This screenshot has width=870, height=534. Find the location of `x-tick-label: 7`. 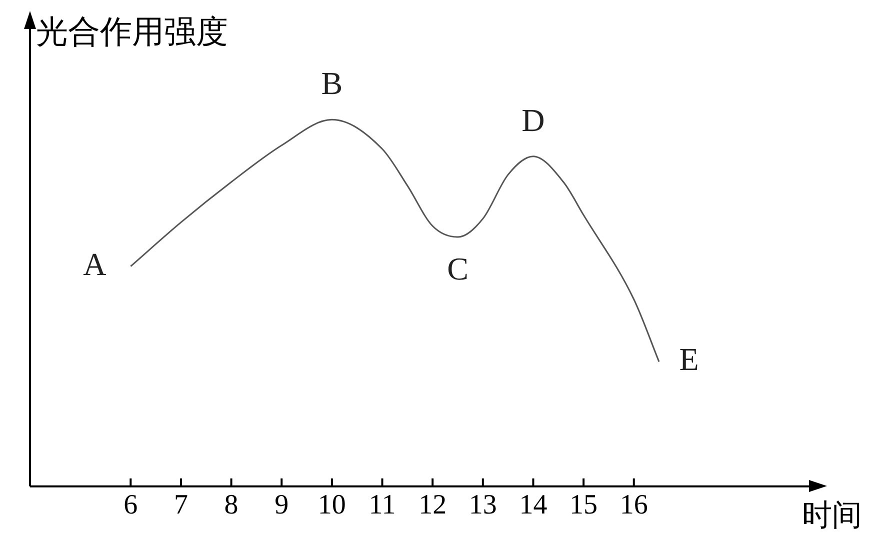

x-tick-label: 7 is located at coordinates (181, 505).